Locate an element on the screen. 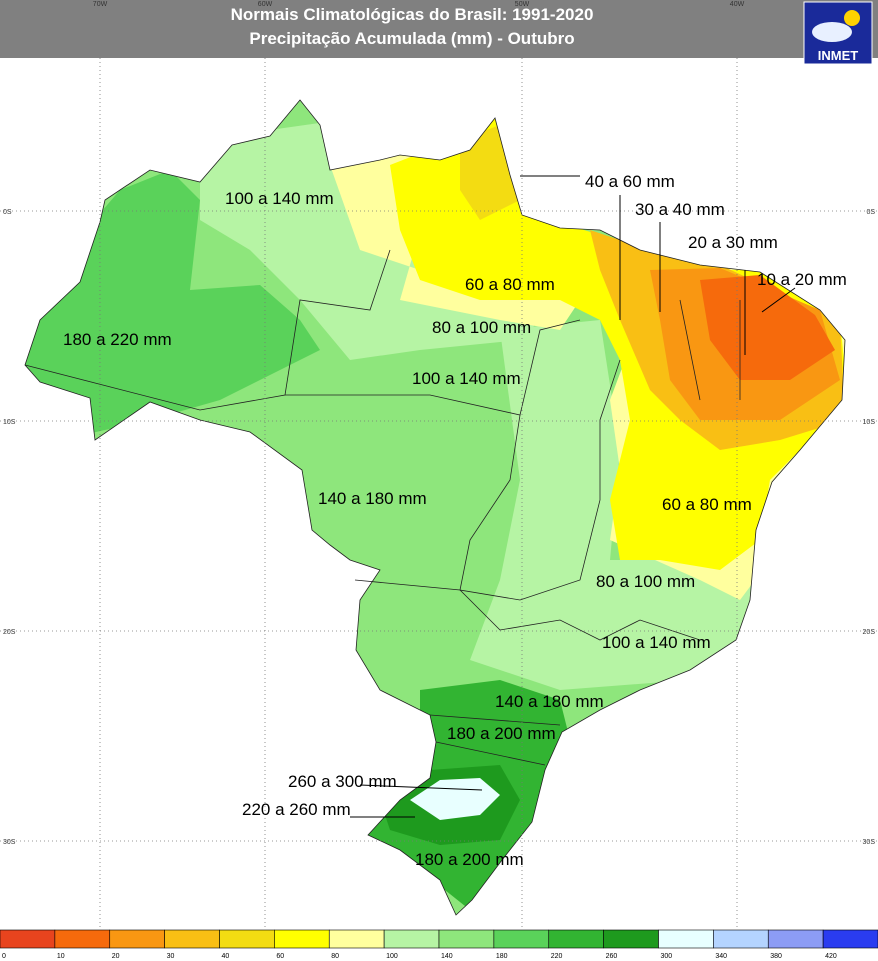 The image size is (878, 961). colorbar-tick-label: 100 is located at coordinates (392, 956).